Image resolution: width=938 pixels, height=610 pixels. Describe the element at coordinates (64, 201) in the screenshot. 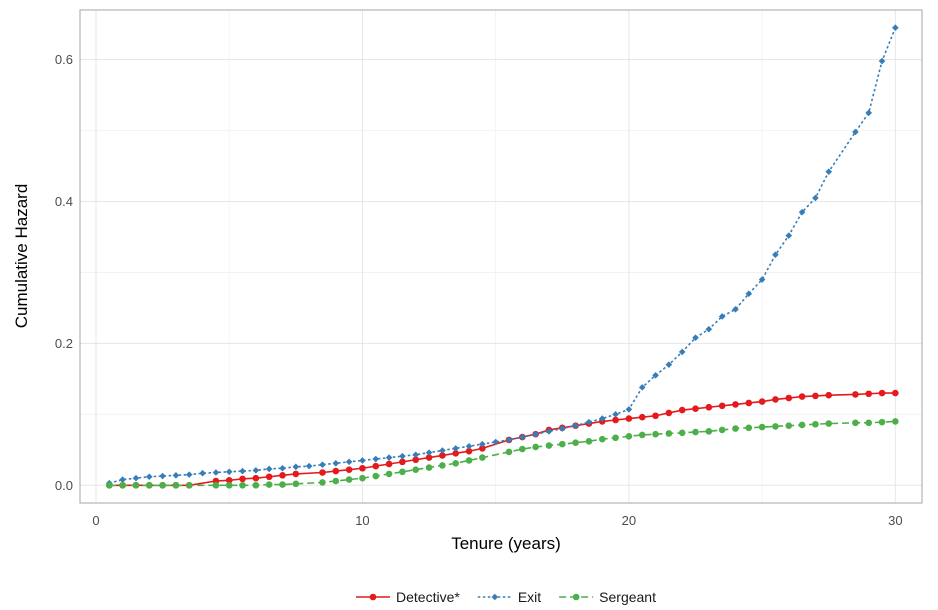

I see `y-tick-label: 0.4` at that location.